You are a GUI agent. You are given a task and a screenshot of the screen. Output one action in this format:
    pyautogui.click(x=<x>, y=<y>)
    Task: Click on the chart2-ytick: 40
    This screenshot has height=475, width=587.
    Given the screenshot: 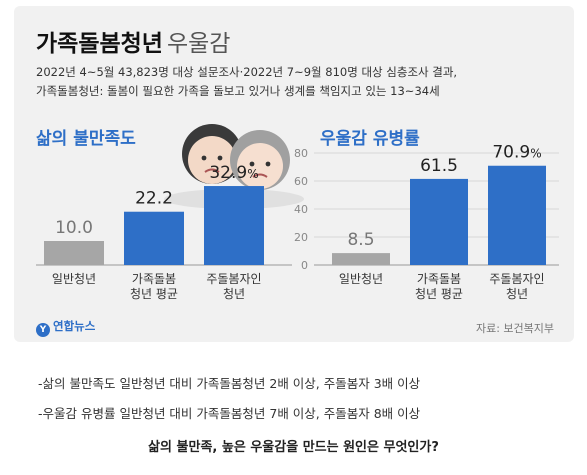 What is the action you would take?
    pyautogui.click(x=301, y=209)
    